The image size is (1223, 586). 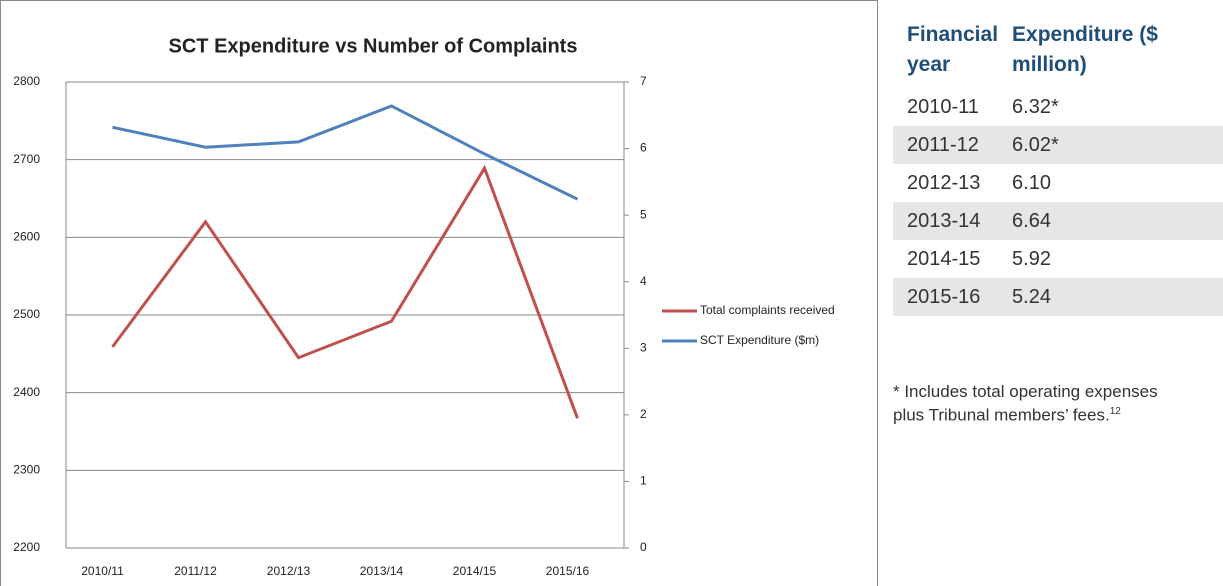 I want to click on table-cell: 6.02*, so click(x=1110, y=145).